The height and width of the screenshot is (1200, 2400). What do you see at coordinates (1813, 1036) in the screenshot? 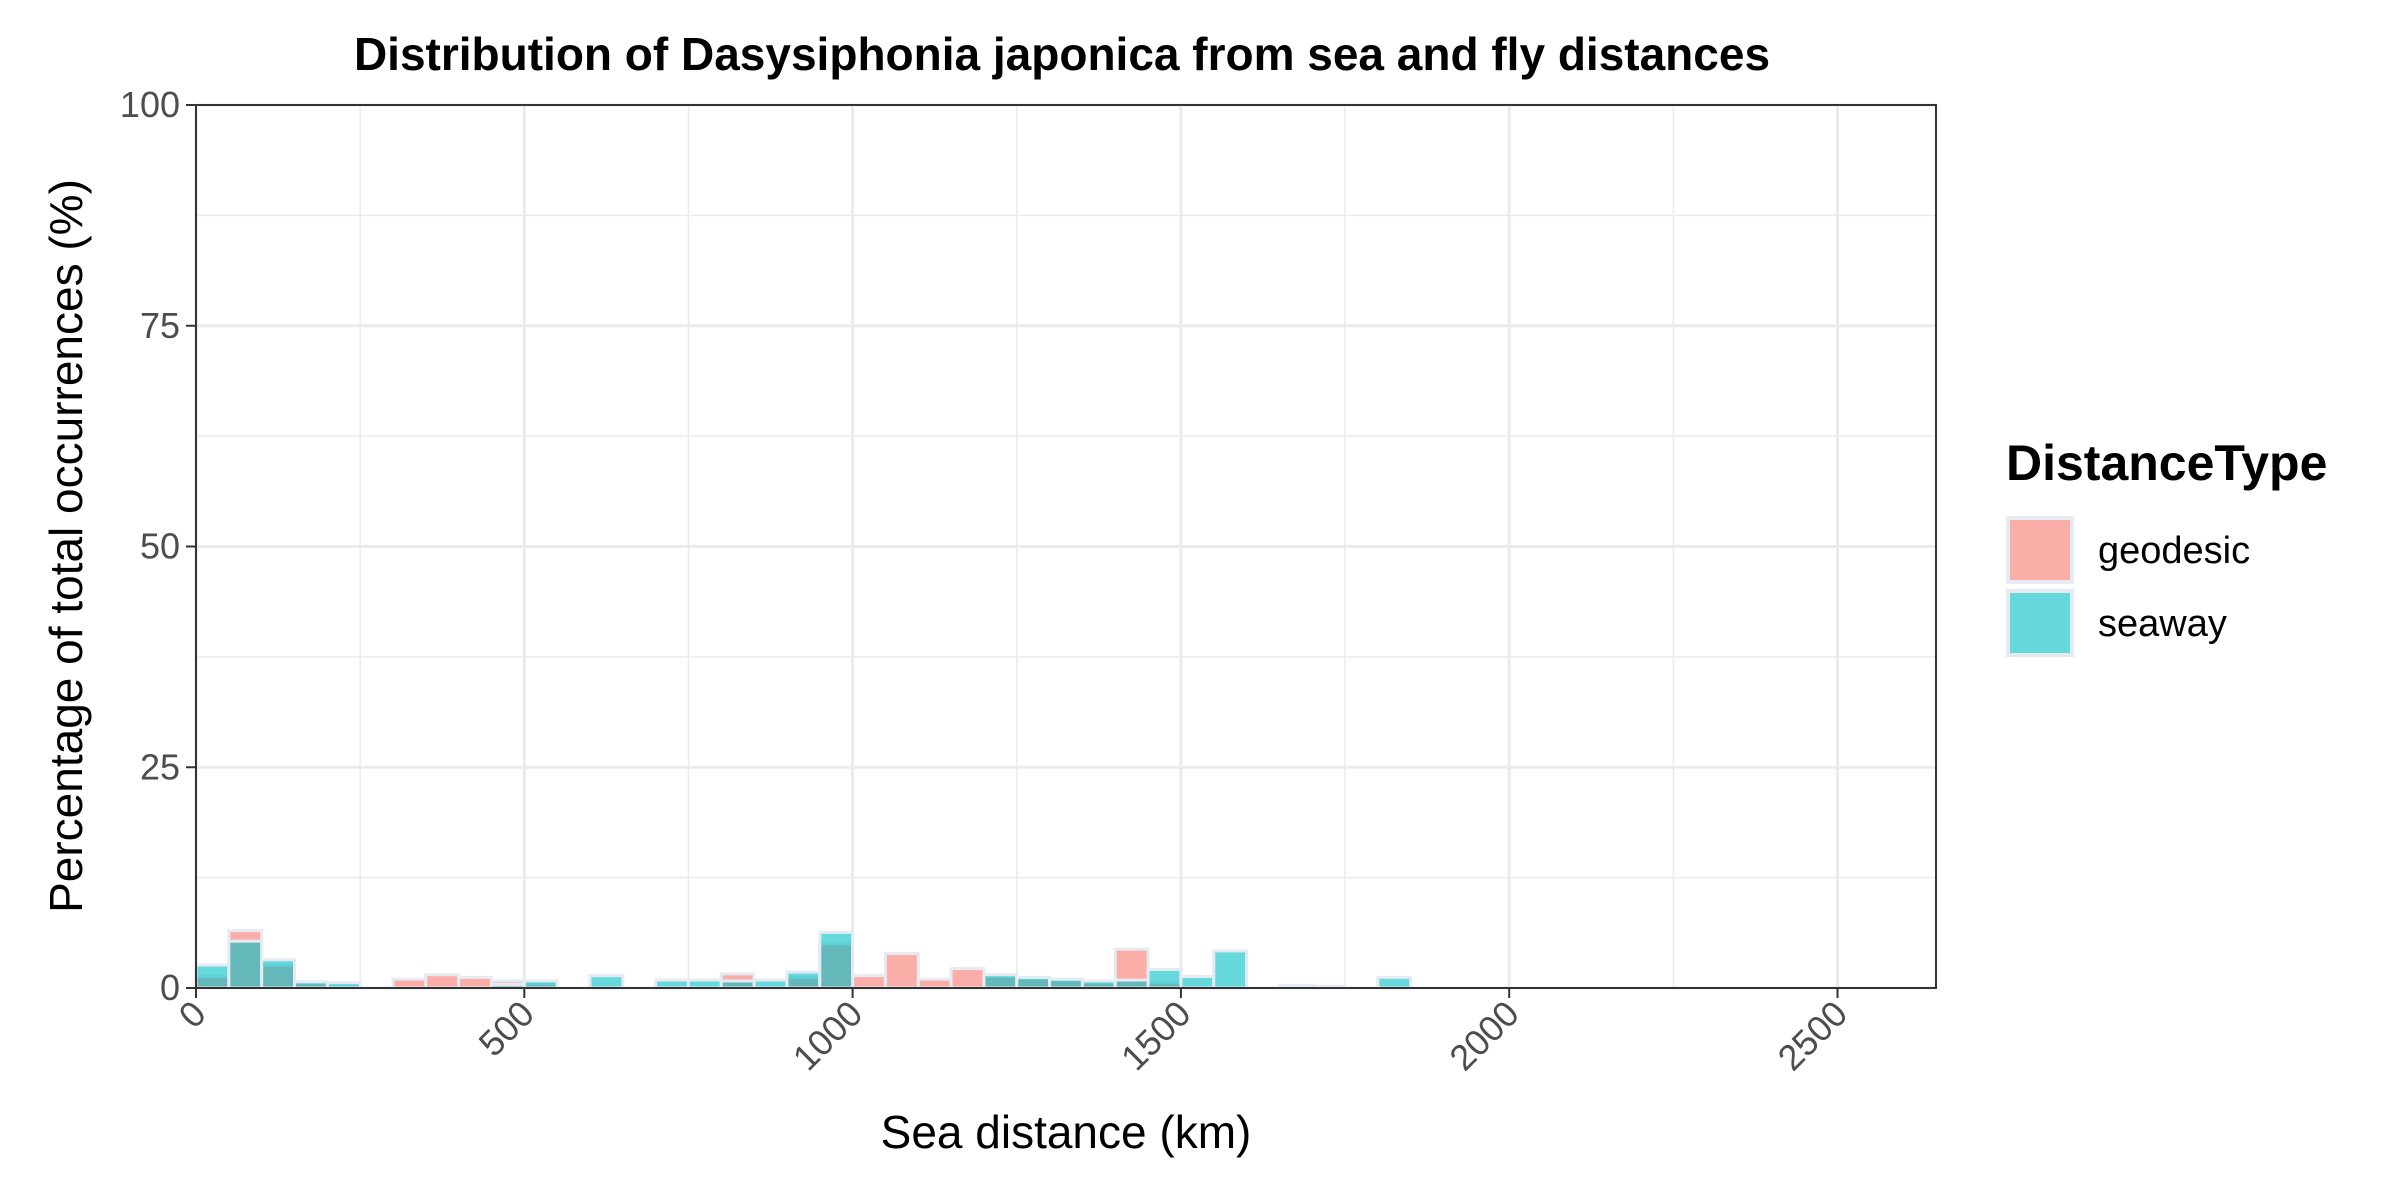
I see `x-tick-label: 2500` at bounding box center [1813, 1036].